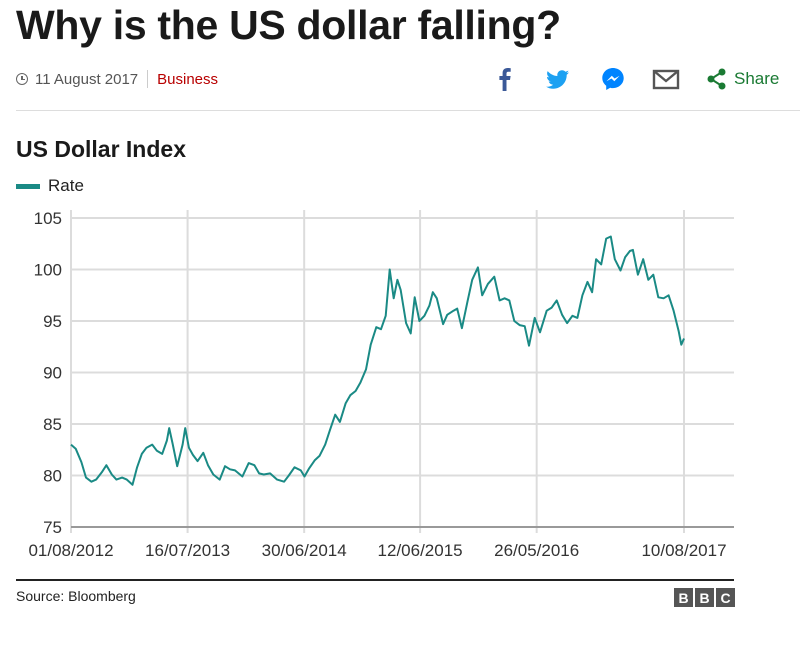  Describe the element at coordinates (304, 550) in the screenshot. I see `x-tick-label: 30/06/2014` at that location.